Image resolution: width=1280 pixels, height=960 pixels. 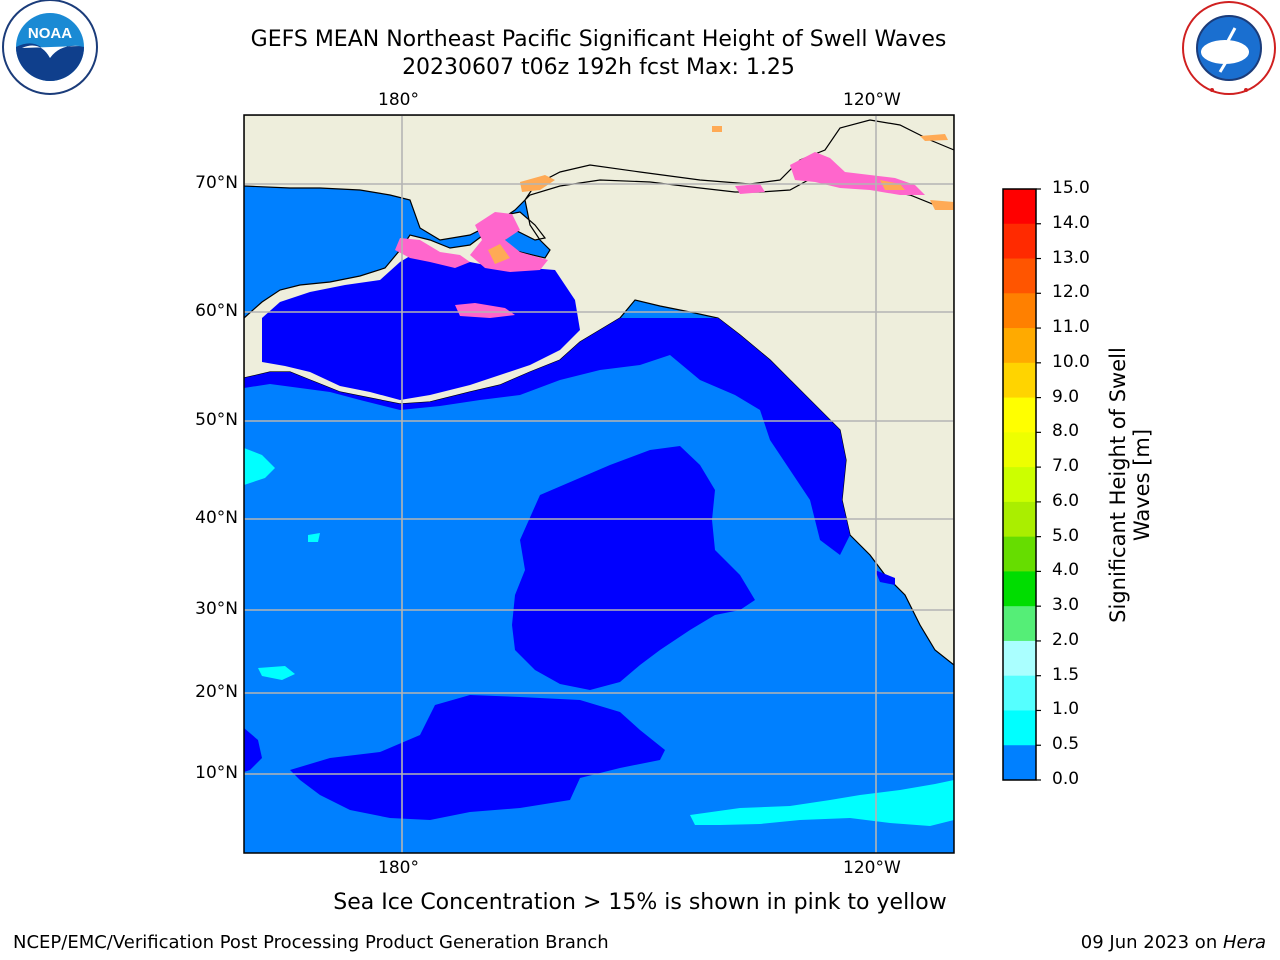 What do you see at coordinates (1066, 709) in the screenshot?
I see `colorbar-tick-label: 1.0` at bounding box center [1066, 709].